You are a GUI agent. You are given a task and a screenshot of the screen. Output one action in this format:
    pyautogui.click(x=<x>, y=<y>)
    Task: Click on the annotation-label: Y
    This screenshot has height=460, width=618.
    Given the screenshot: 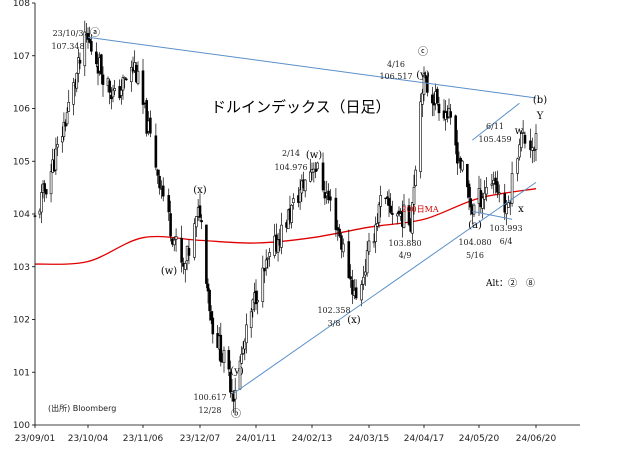 What is the action you would take?
    pyautogui.click(x=540, y=116)
    